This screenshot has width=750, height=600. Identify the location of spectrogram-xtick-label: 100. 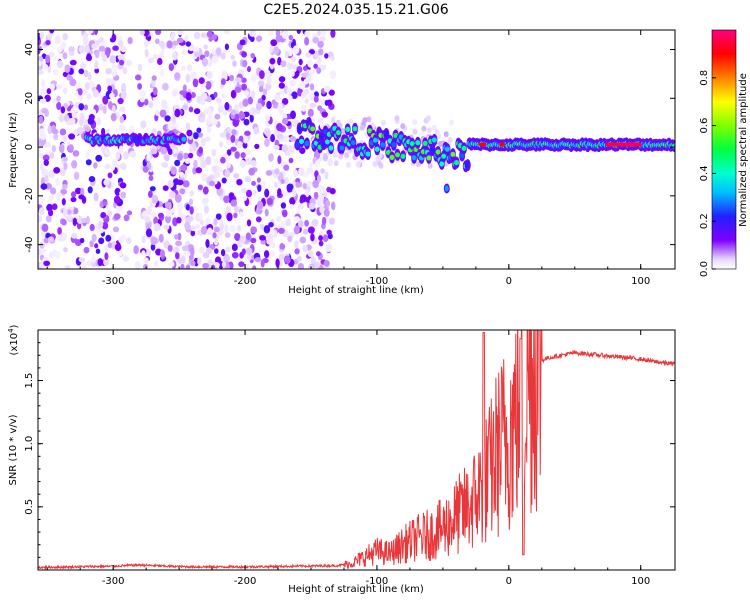
(640, 281).